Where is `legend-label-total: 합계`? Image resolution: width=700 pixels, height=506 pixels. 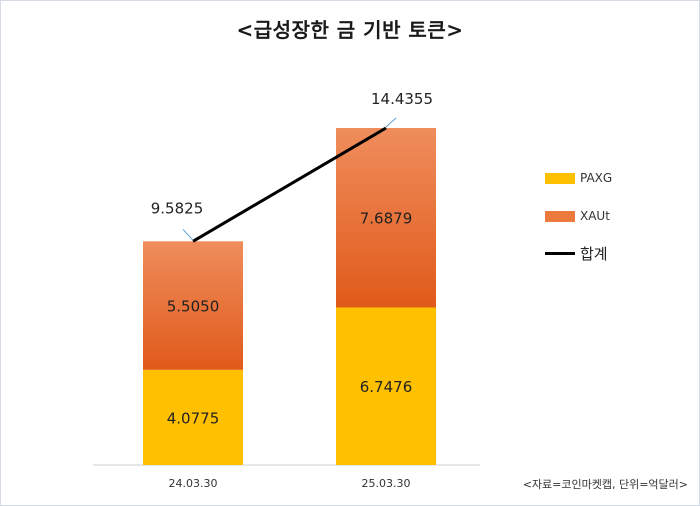 legend-label-total: 합계 is located at coordinates (594, 253).